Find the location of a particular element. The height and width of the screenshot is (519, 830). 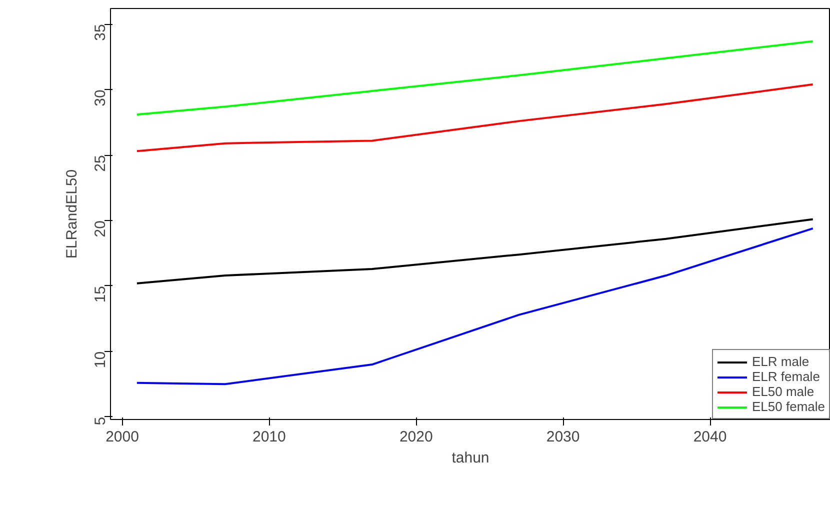

x-tick-label: 2000 is located at coordinates (122, 437).